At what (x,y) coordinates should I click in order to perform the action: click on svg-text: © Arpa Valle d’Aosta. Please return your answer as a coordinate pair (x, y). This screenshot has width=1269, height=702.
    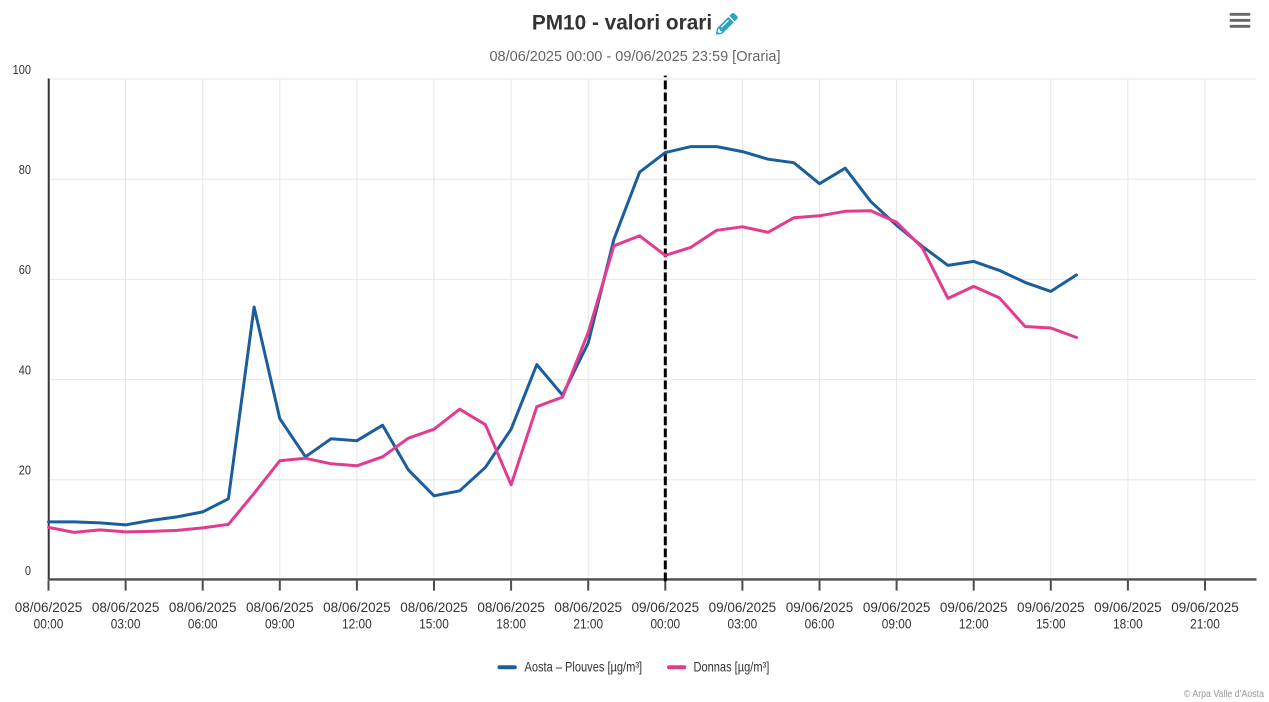
    Looking at the image, I should click on (1224, 693).